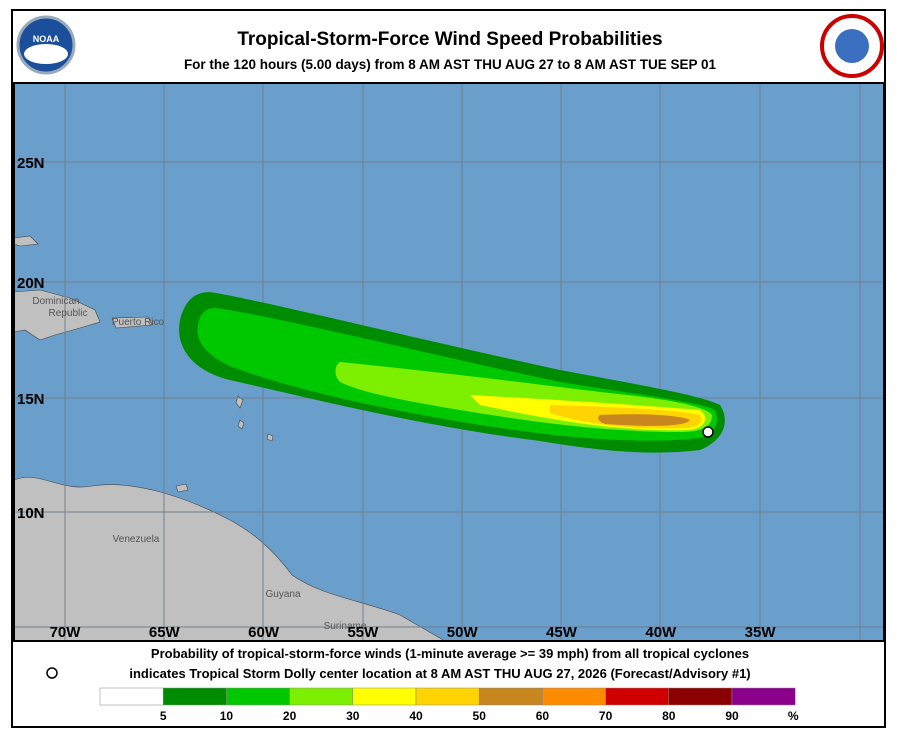 The image size is (897, 743). What do you see at coordinates (165, 632) in the screenshot?
I see `lon-label: 65W` at bounding box center [165, 632].